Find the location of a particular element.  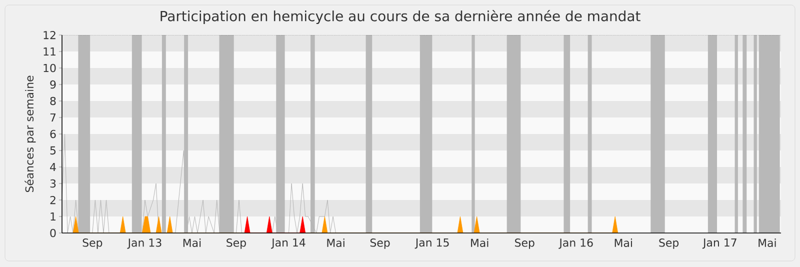

y-tick-label: 7 is located at coordinates (53, 118).